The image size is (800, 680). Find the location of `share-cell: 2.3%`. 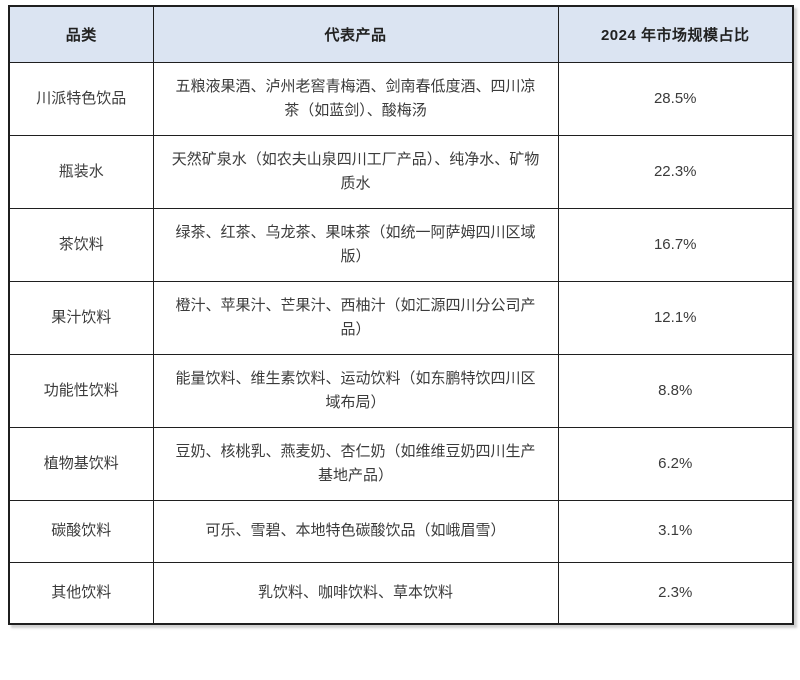

share-cell: 2.3% is located at coordinates (675, 593).